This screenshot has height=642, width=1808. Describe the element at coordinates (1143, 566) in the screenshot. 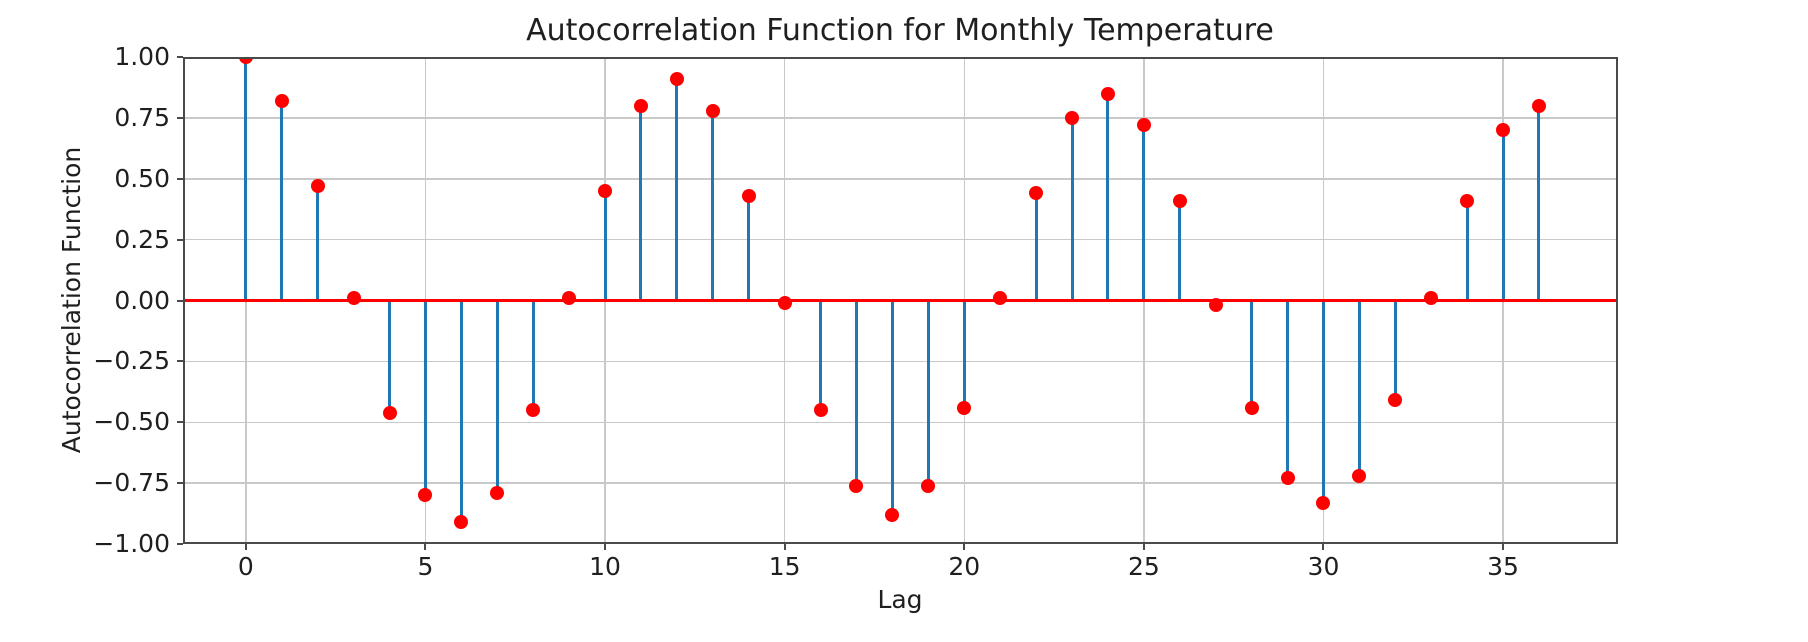

I see `x-tick-label: 25` at that location.